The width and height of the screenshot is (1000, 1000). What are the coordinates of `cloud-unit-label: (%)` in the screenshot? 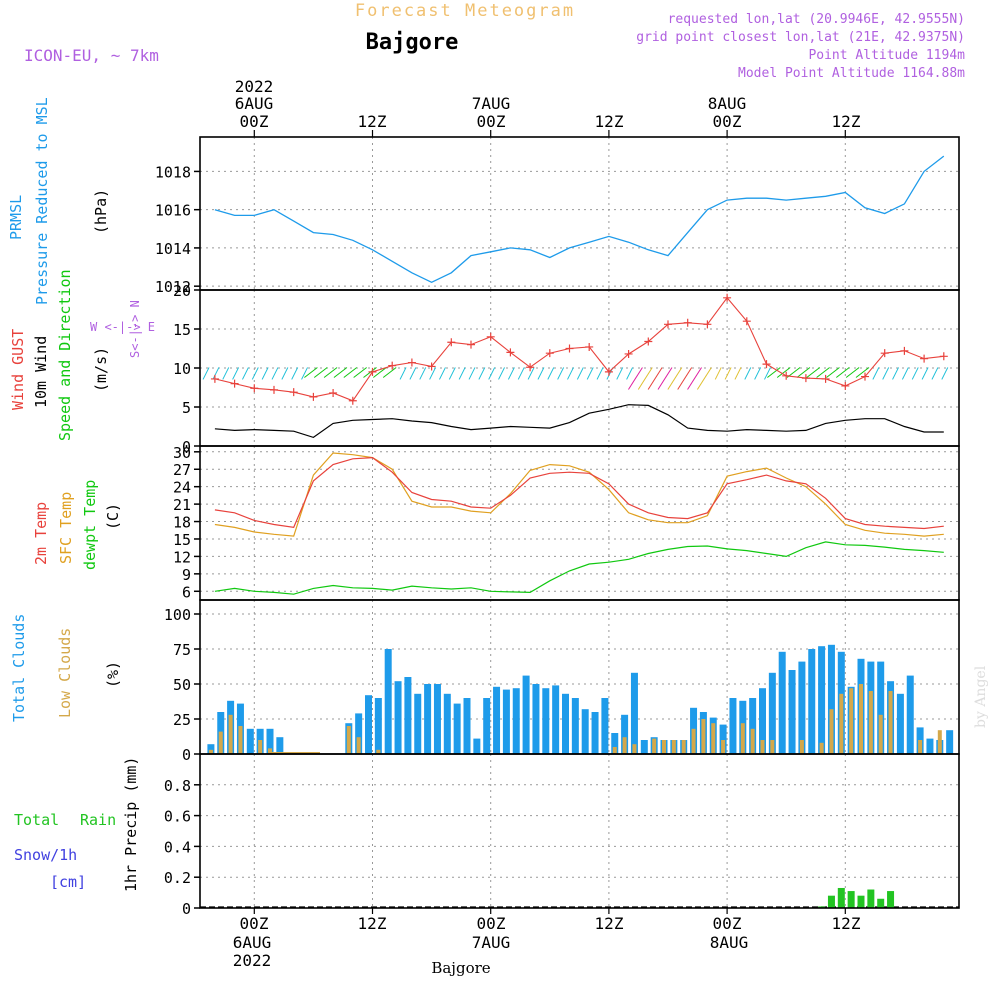 It's located at (113, 674).